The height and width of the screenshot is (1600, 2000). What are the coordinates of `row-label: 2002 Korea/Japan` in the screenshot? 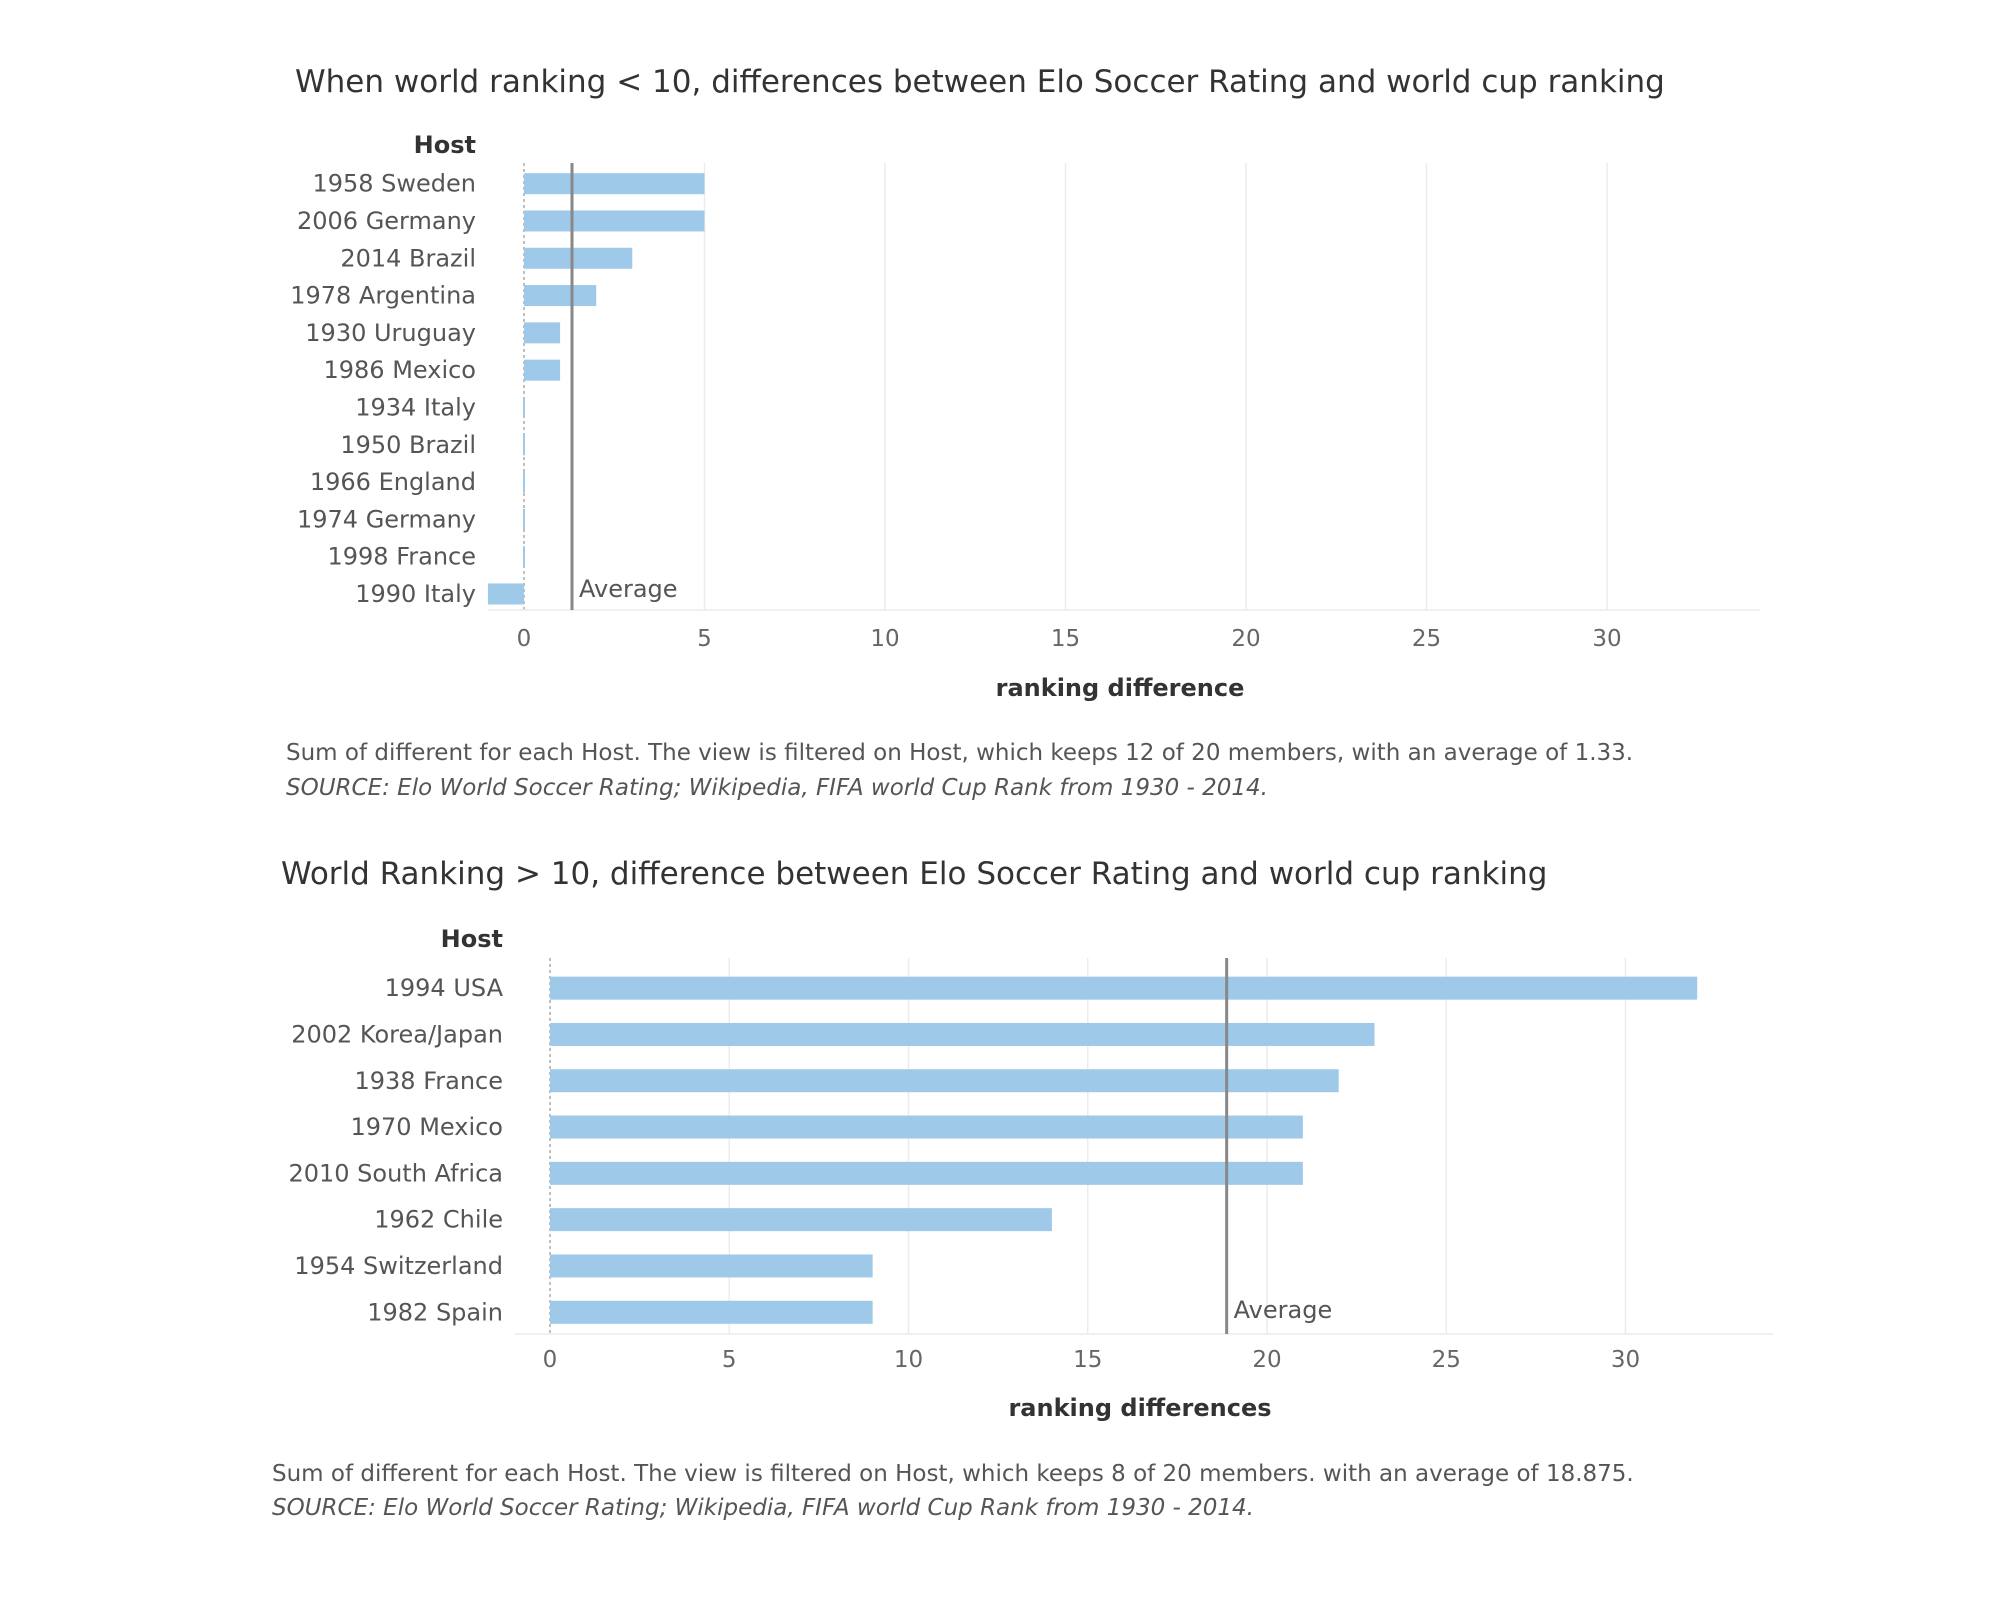 It's located at (397, 1034).